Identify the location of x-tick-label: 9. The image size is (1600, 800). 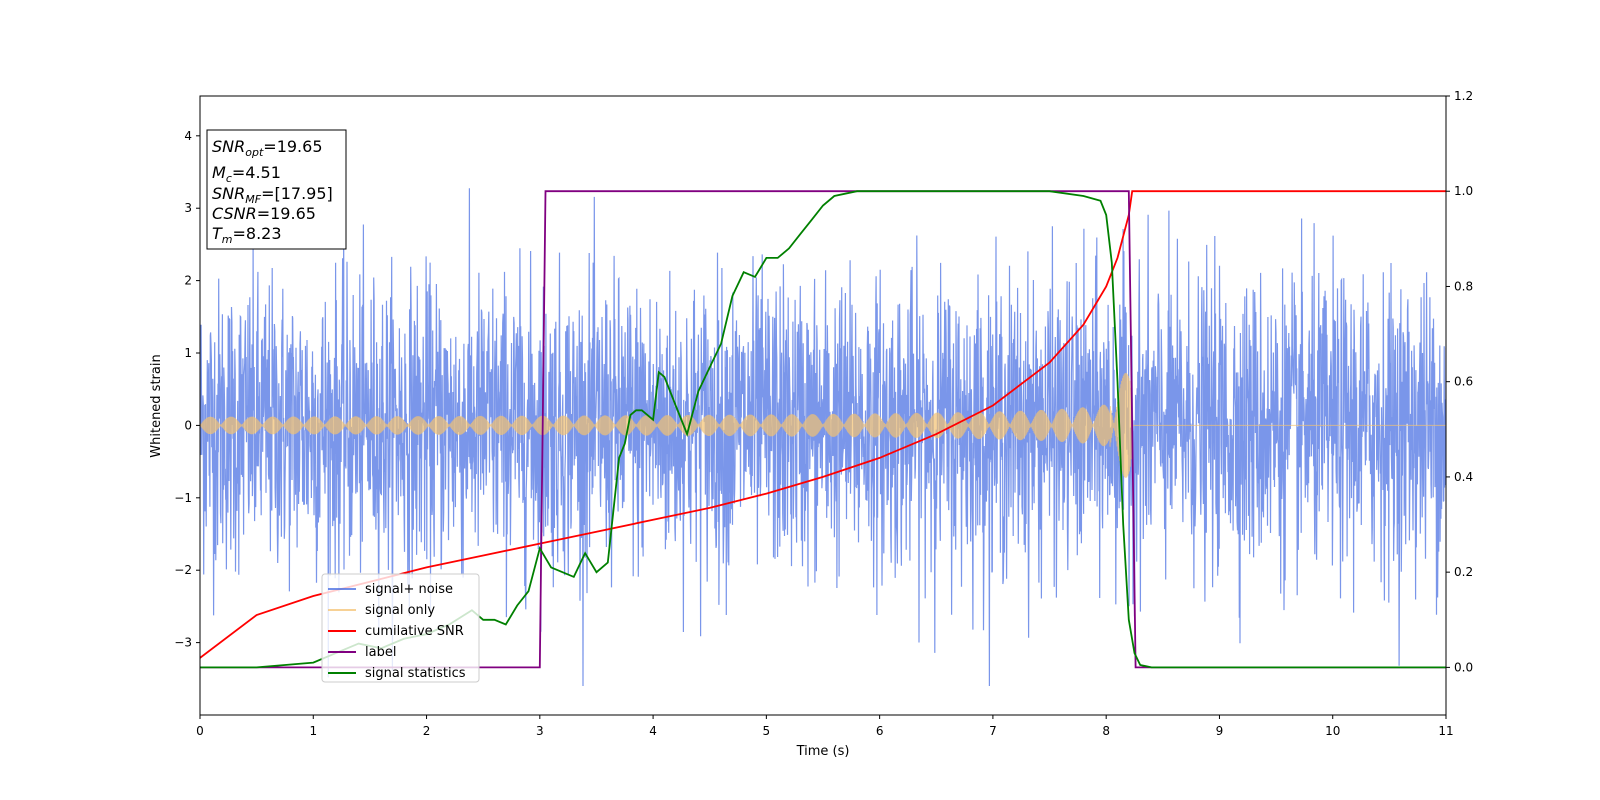
(1220, 731).